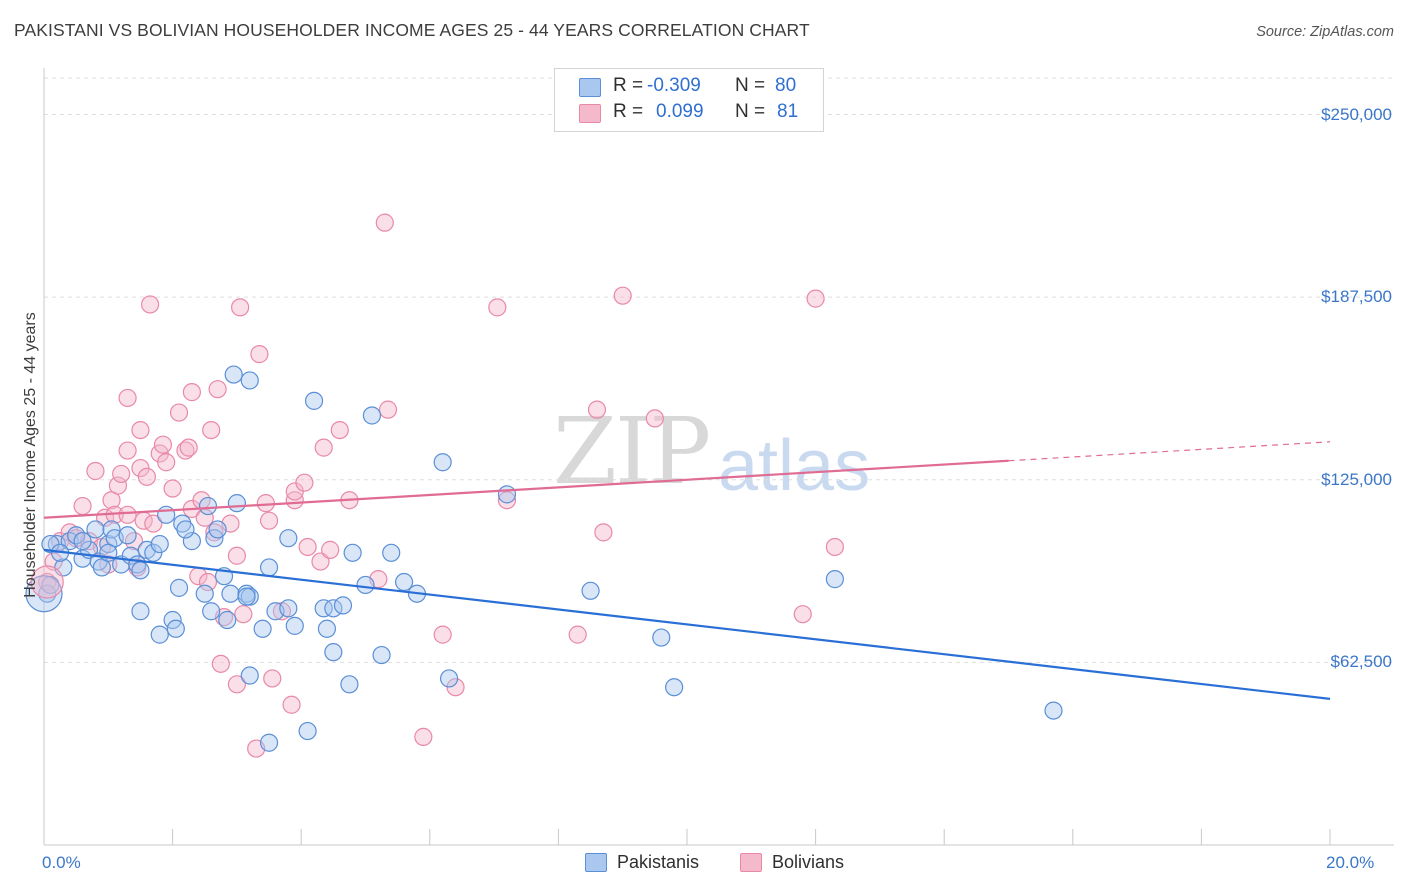 The height and width of the screenshot is (892, 1406). Describe the element at coordinates (30, 455) in the screenshot. I see `y-axis-label: Householder Income Ages 25 - 44 years` at that location.